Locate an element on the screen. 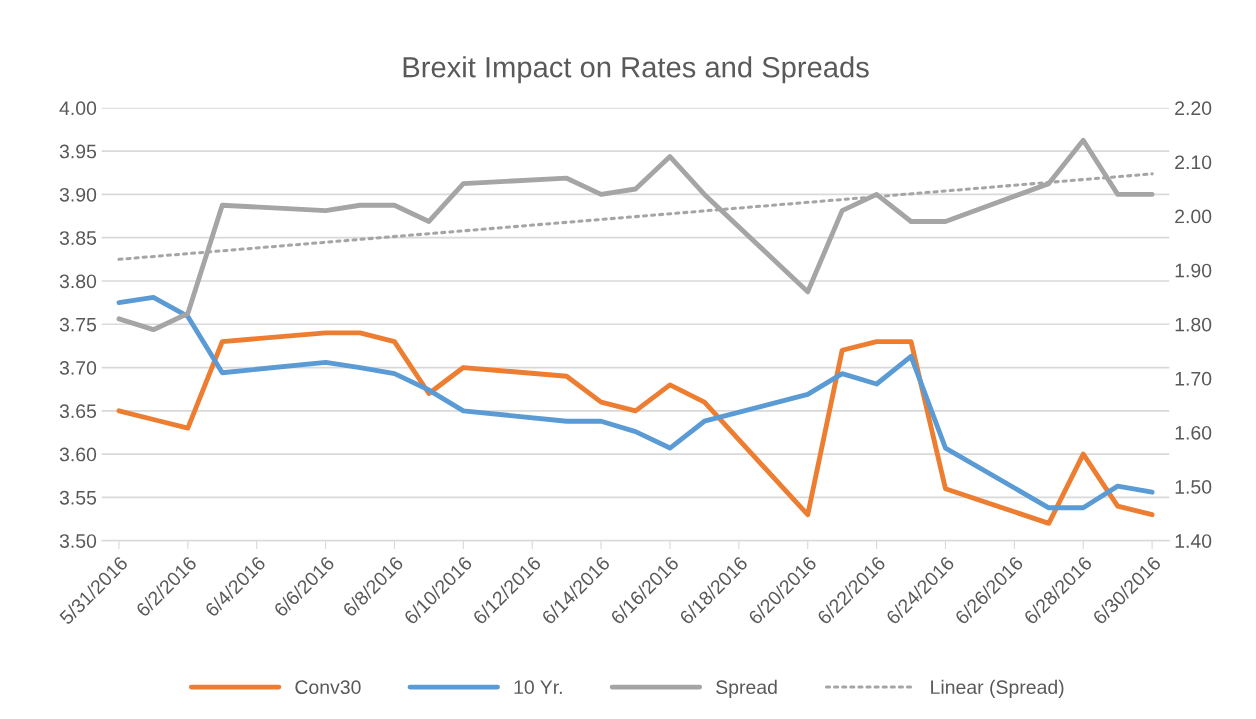 The width and height of the screenshot is (1256, 719). y2-tick-label: 1.90 is located at coordinates (1193, 270).